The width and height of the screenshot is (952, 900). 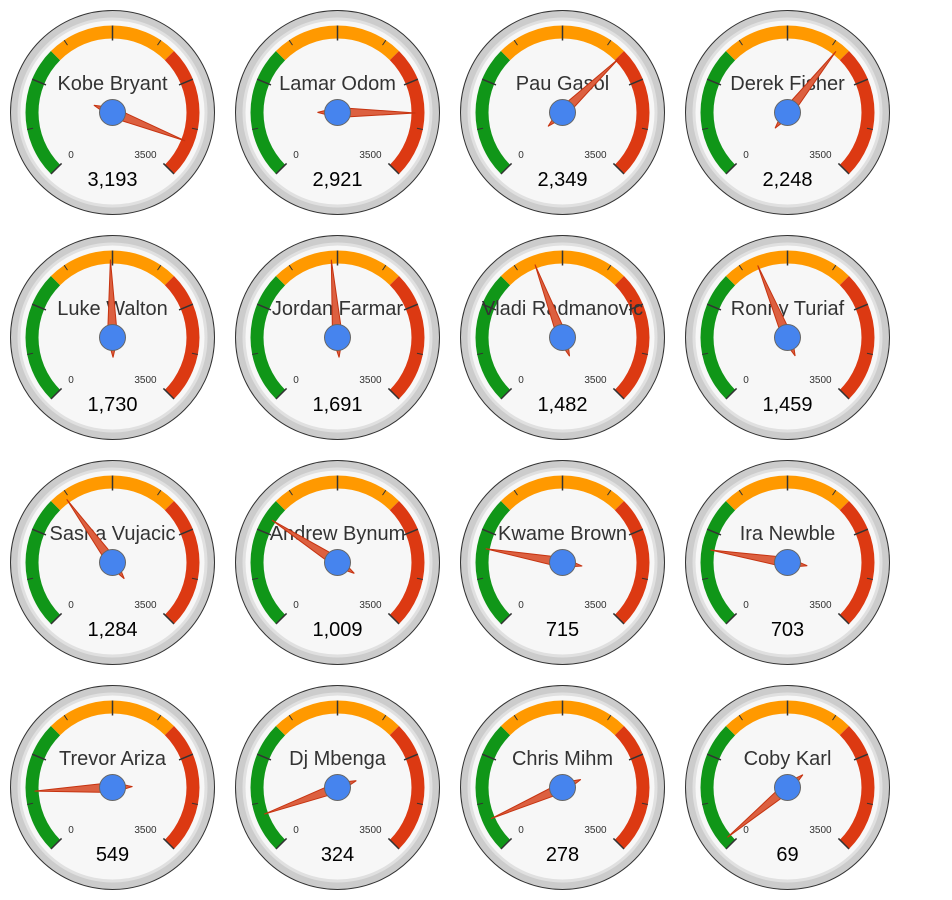 I want to click on gauge-name-label: Trevor Ariza, so click(x=113, y=759).